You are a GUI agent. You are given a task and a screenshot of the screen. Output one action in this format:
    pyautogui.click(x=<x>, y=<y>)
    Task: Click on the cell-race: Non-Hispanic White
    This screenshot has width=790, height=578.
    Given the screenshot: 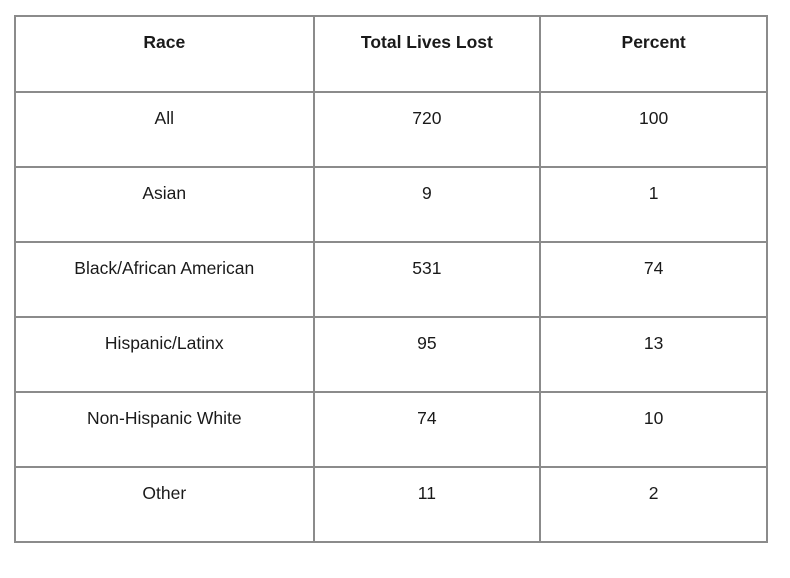 What is the action you would take?
    pyautogui.click(x=164, y=429)
    